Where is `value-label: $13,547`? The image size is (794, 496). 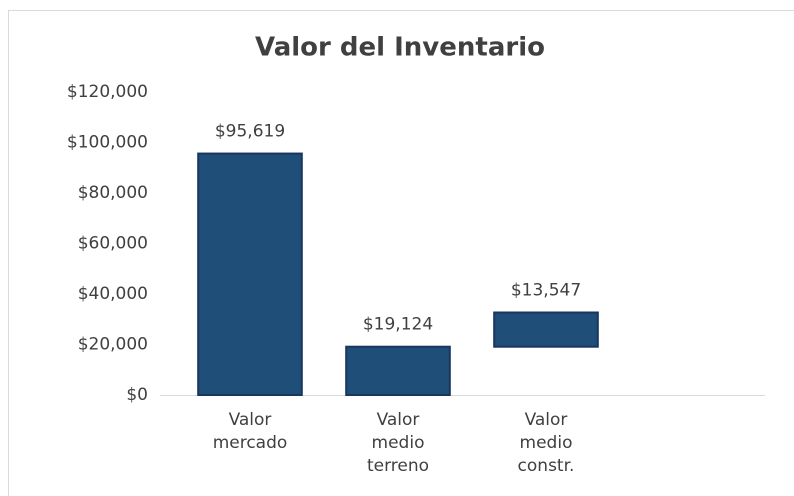
value-label: $13,547 is located at coordinates (546, 291).